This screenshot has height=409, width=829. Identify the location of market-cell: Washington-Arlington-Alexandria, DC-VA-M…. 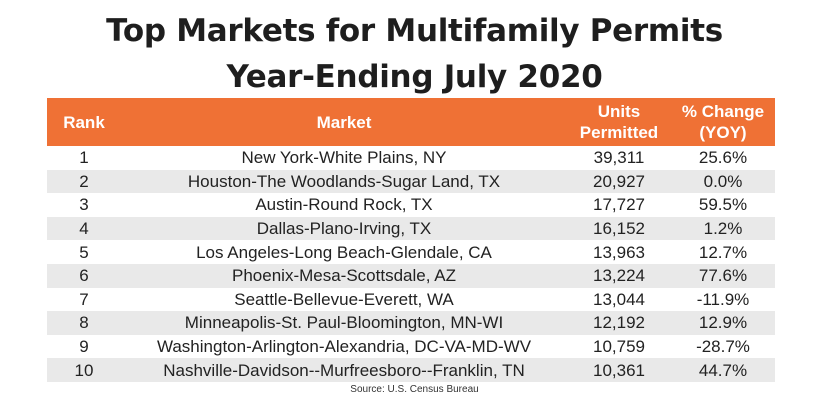
(344, 347).